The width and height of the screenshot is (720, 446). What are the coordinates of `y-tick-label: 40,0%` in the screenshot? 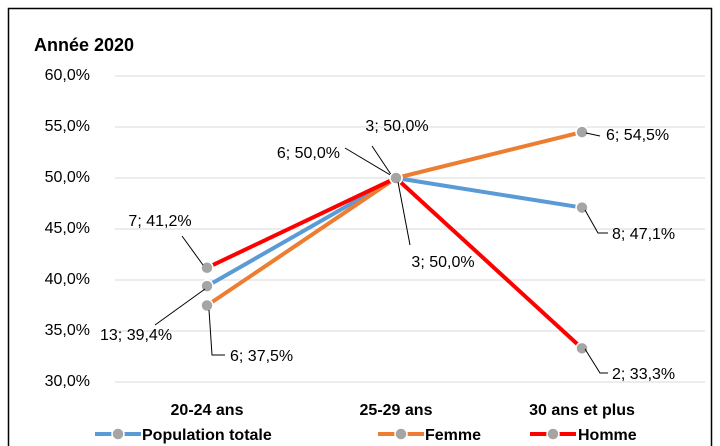 It's located at (67, 279).